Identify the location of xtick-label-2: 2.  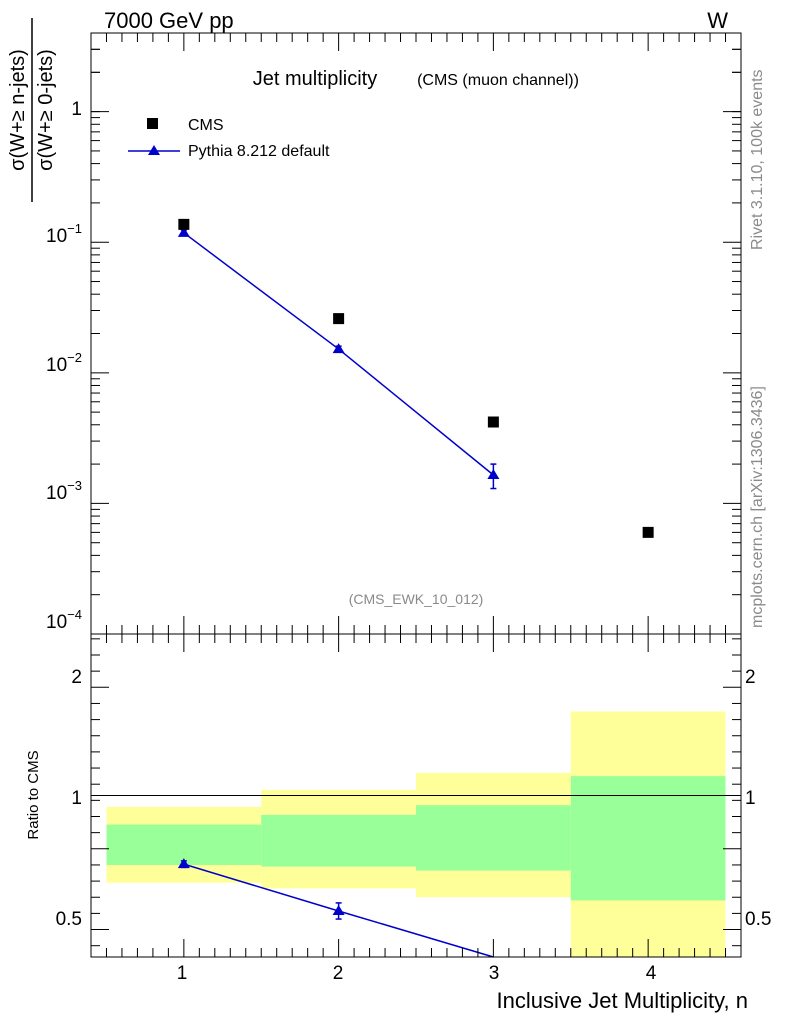
(338, 973).